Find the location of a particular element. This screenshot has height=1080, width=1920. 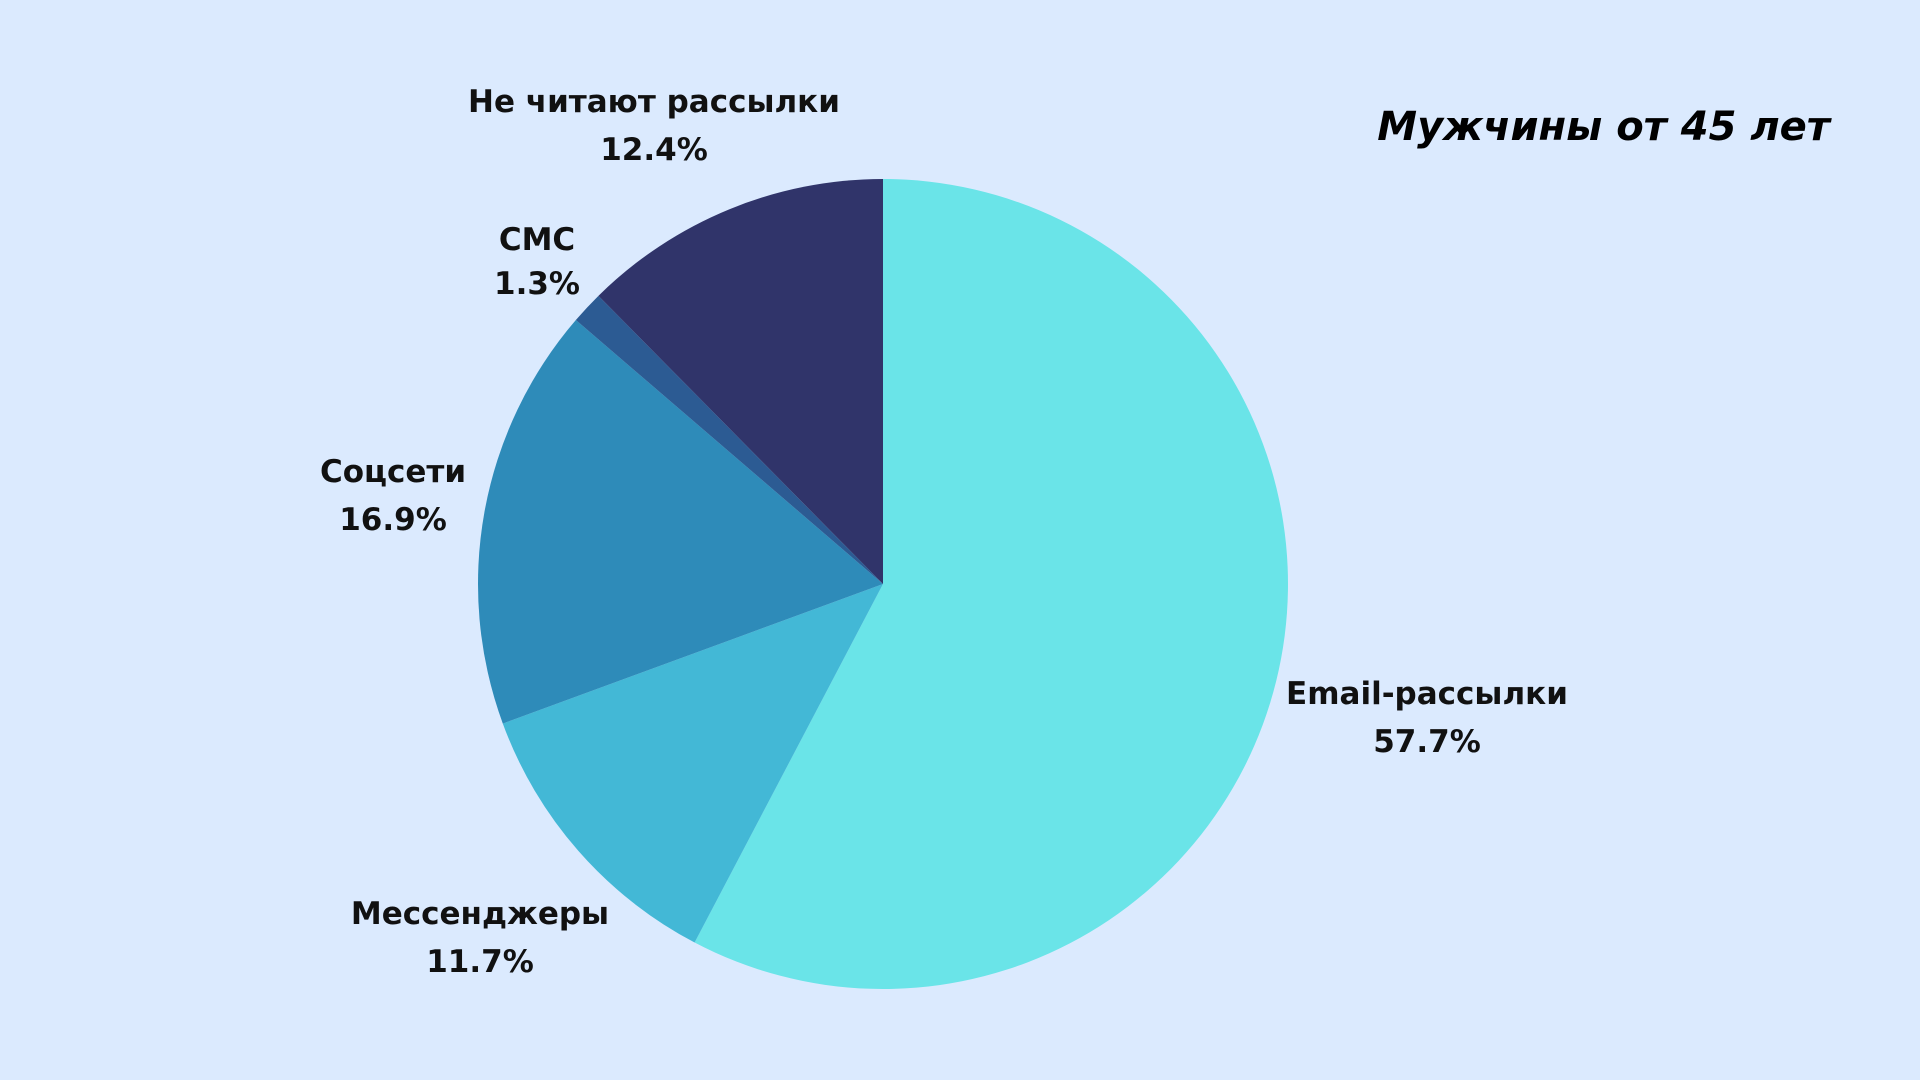

slice-label-sms: СМС 1.3% is located at coordinates (537, 262).